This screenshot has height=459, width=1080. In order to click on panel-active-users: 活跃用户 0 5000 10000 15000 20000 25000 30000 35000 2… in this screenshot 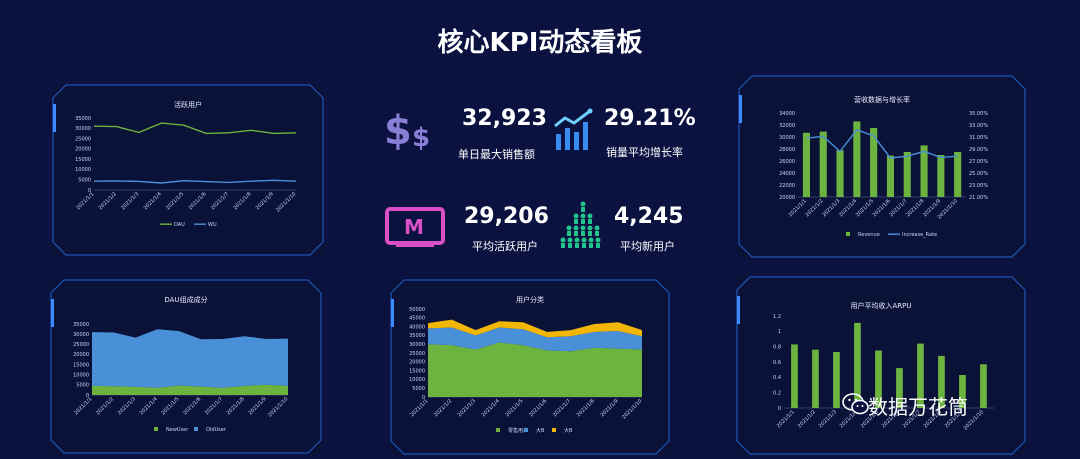, I will do `click(188, 170)`.